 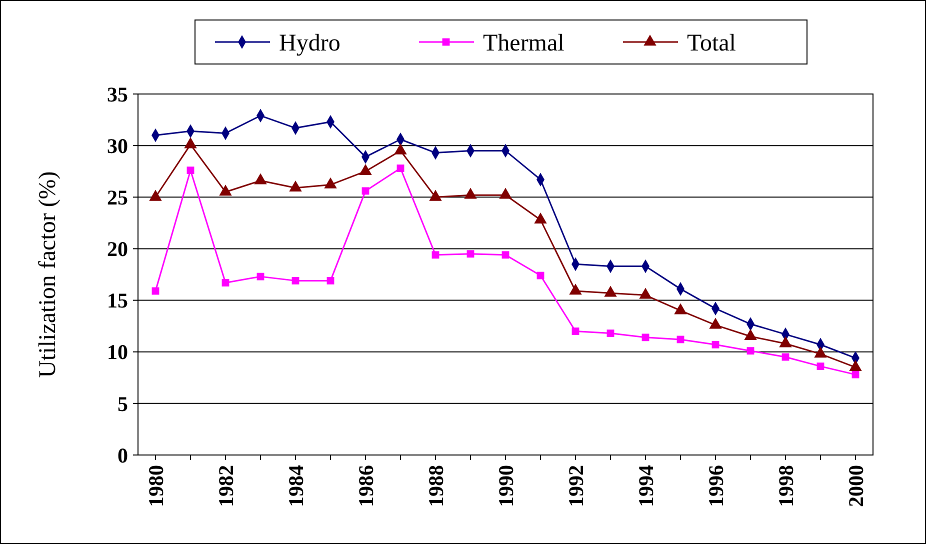 What do you see at coordinates (123, 404) in the screenshot?
I see `y-tick-label: 5` at bounding box center [123, 404].